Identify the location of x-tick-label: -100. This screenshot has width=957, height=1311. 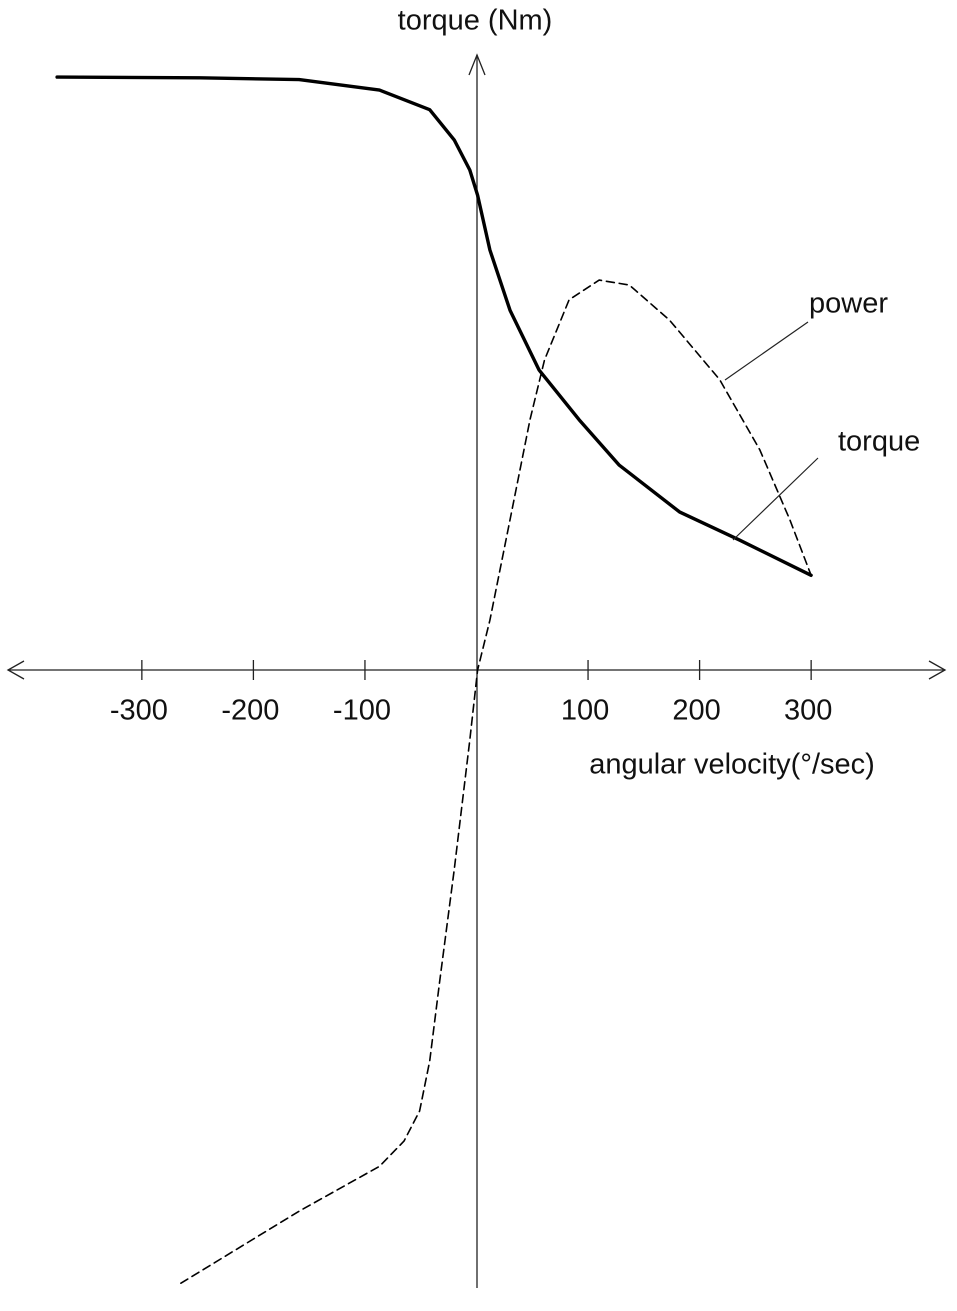
(362, 711).